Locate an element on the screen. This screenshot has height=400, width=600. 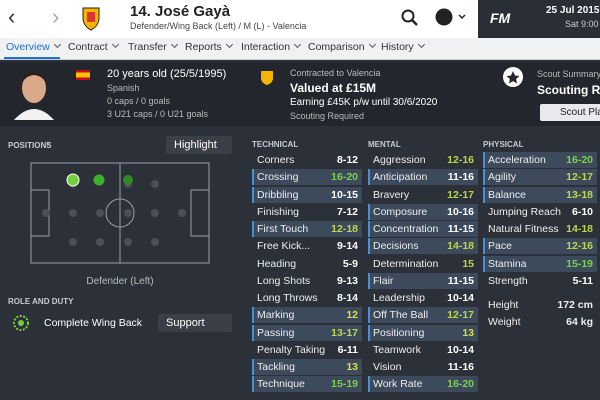
scouting-required: Scouting Required is located at coordinates (327, 116).